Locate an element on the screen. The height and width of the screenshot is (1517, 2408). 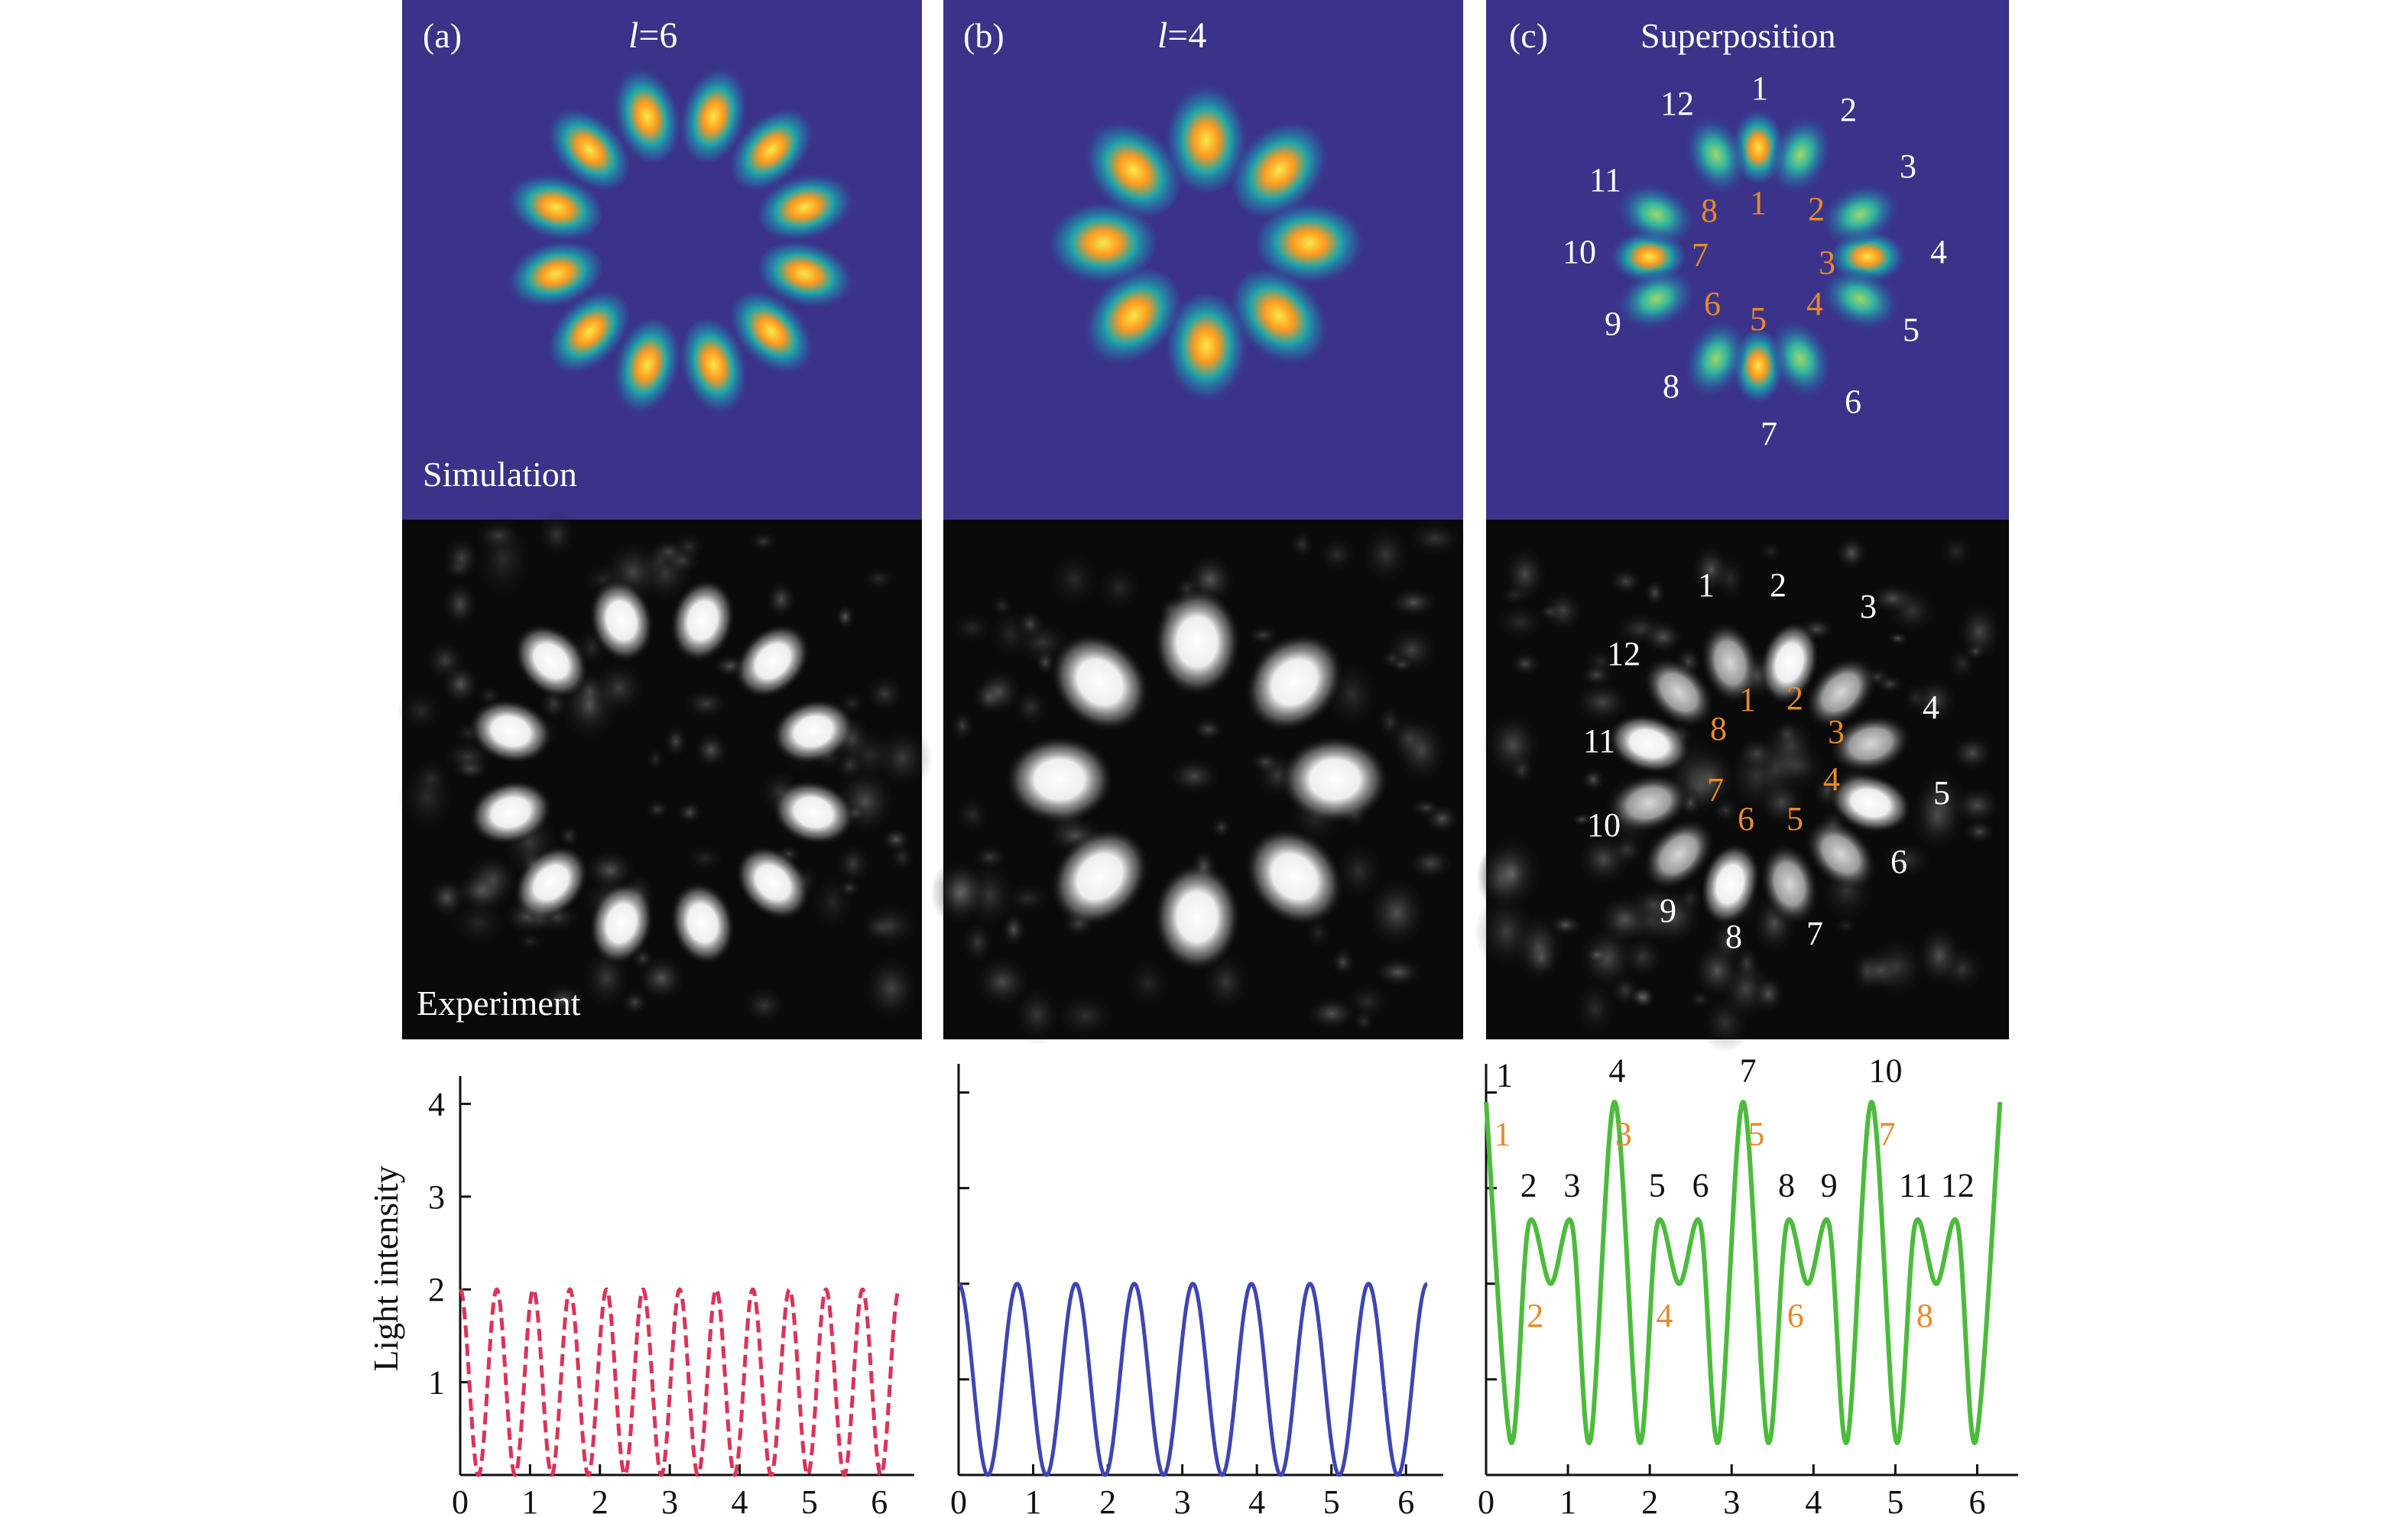
peak-label: 4 is located at coordinates (1616, 1070).